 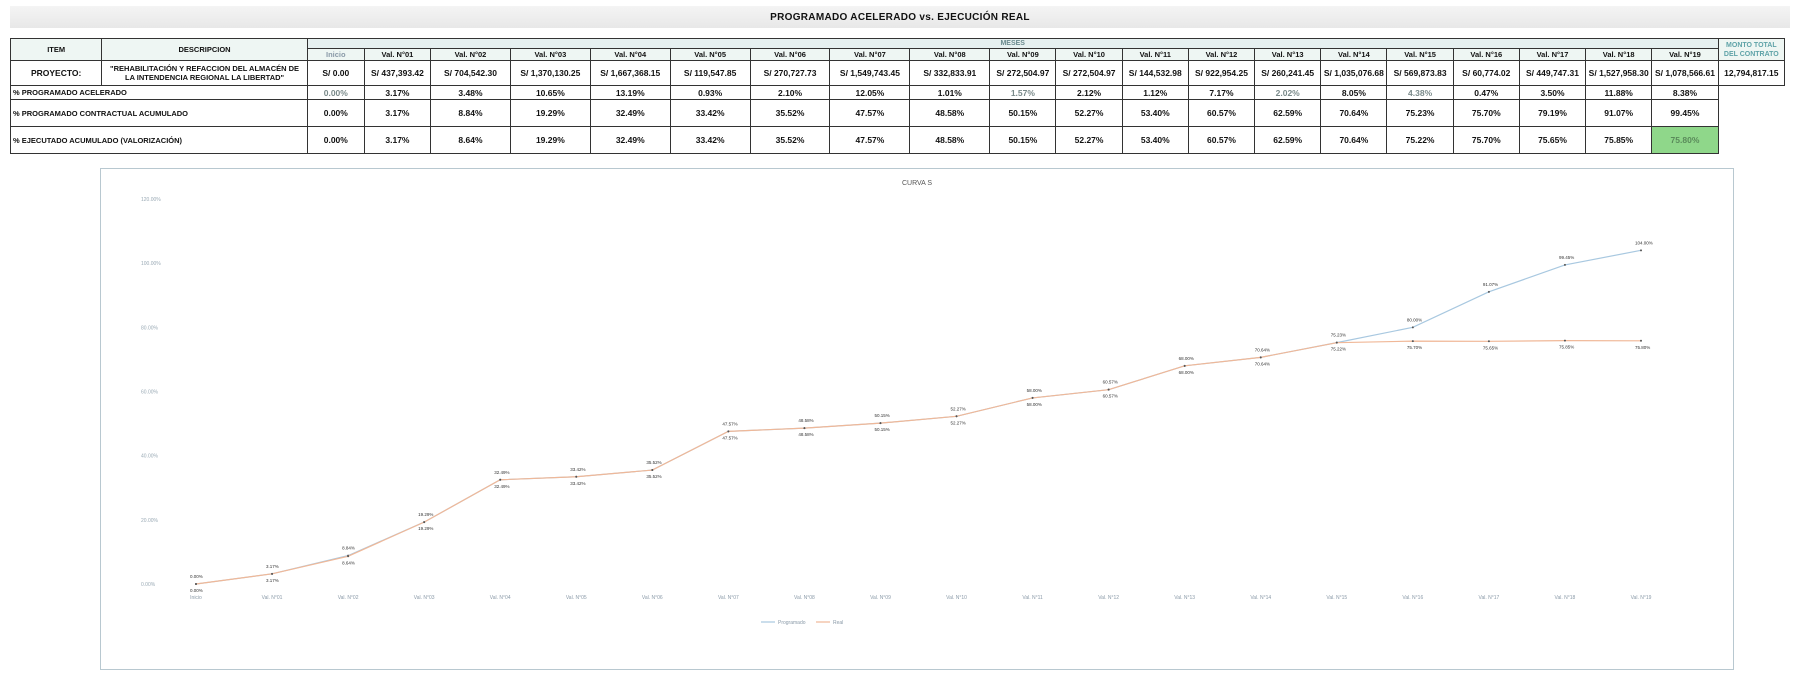 What do you see at coordinates (501, 486) in the screenshot?
I see `data-label: 32.49%` at bounding box center [501, 486].